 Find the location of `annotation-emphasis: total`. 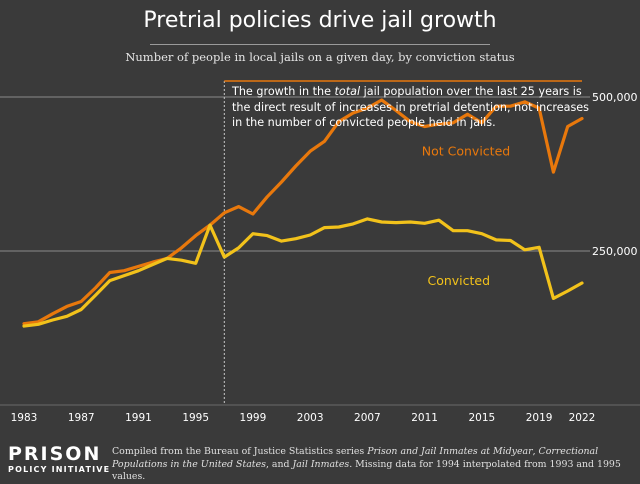

annotation-emphasis: total is located at coordinates (347, 91).